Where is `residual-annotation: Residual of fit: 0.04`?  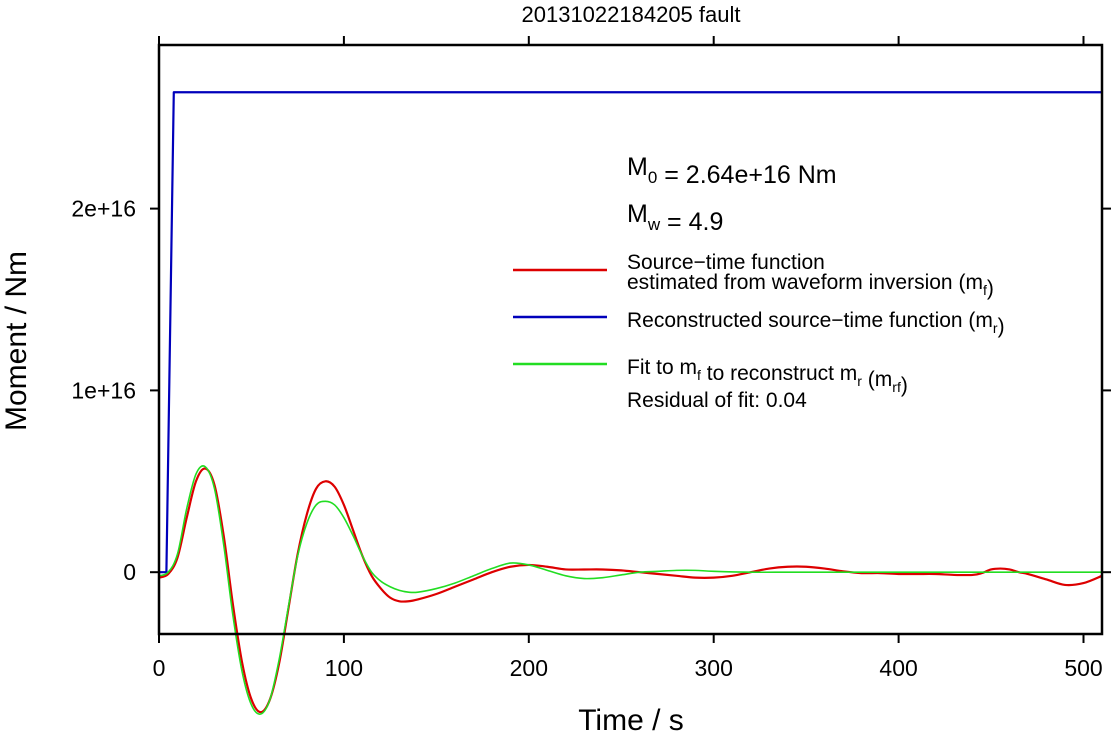
residual-annotation: Residual of fit: 0.04 is located at coordinates (717, 400).